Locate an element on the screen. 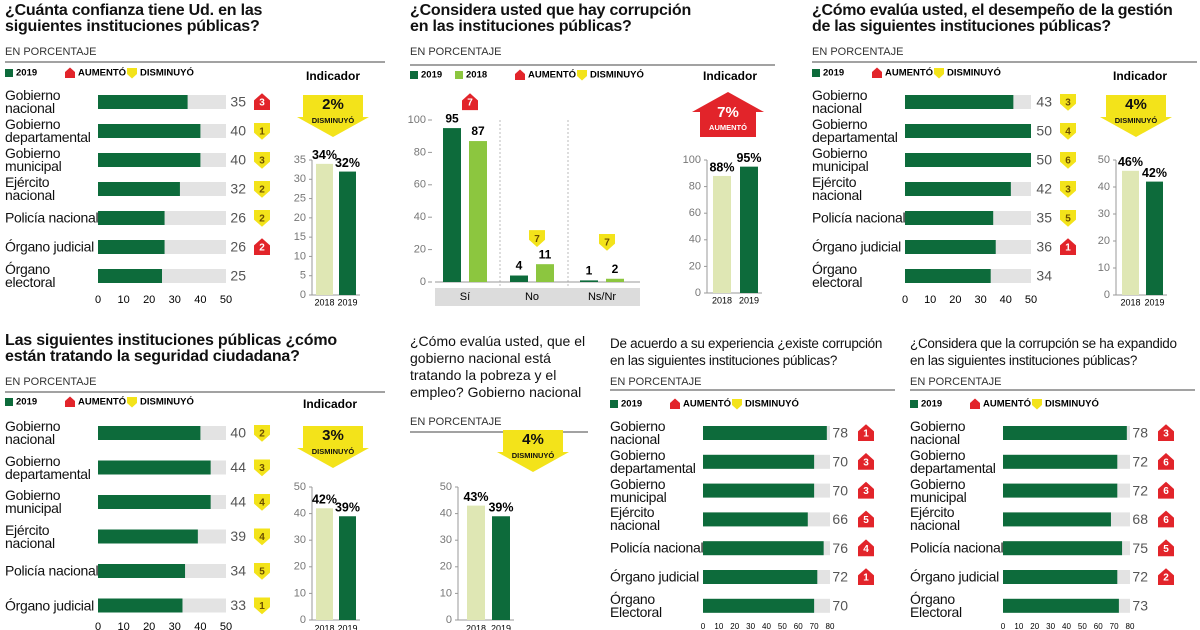 This screenshot has height=630, width=1200. x-tick-label: Ns/Nr is located at coordinates (602, 297).